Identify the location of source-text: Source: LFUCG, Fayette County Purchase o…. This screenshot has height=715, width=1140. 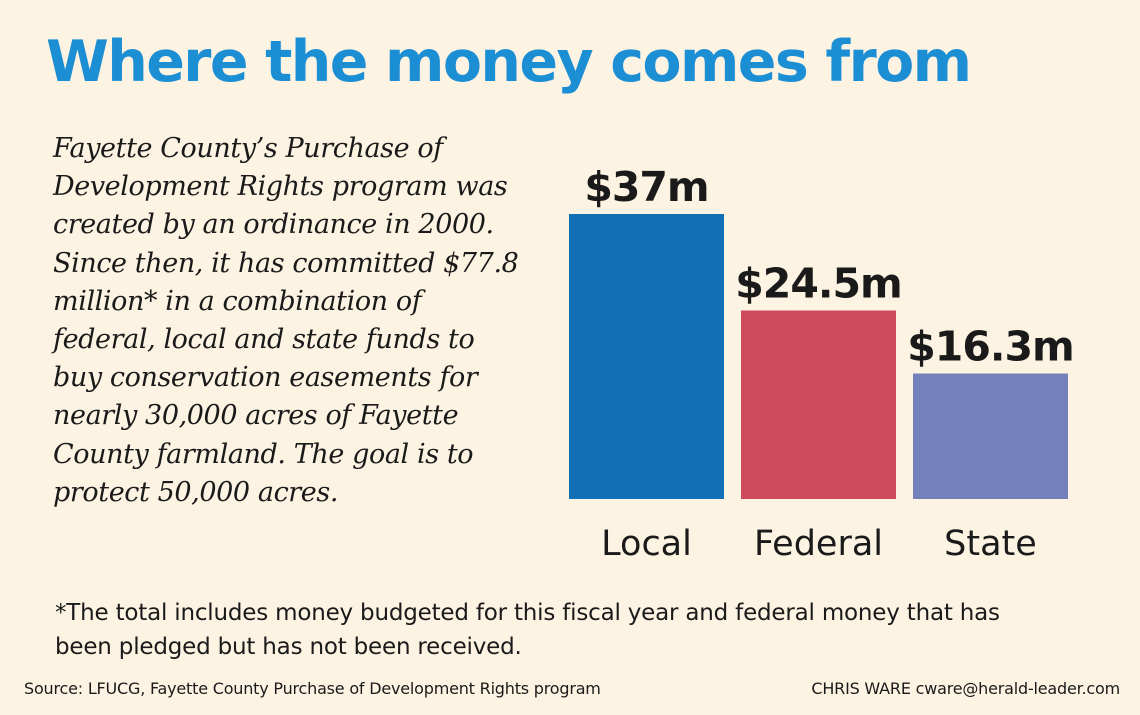
(312, 688).